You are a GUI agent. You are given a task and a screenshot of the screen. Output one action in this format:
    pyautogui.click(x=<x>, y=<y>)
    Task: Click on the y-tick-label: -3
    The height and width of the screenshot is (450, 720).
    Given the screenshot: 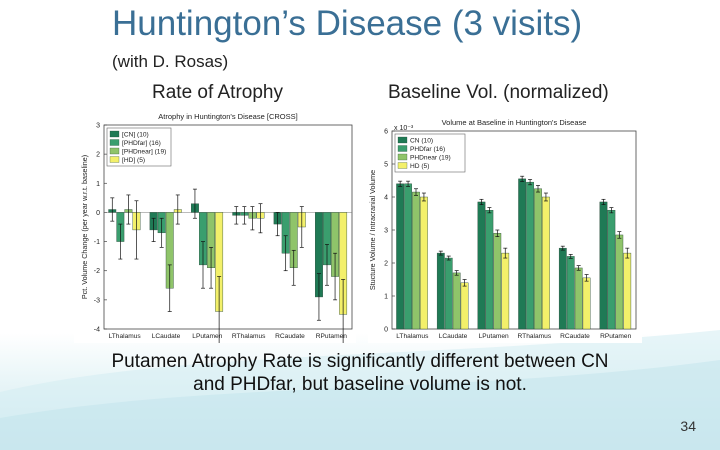 What is the action you would take?
    pyautogui.click(x=97, y=300)
    